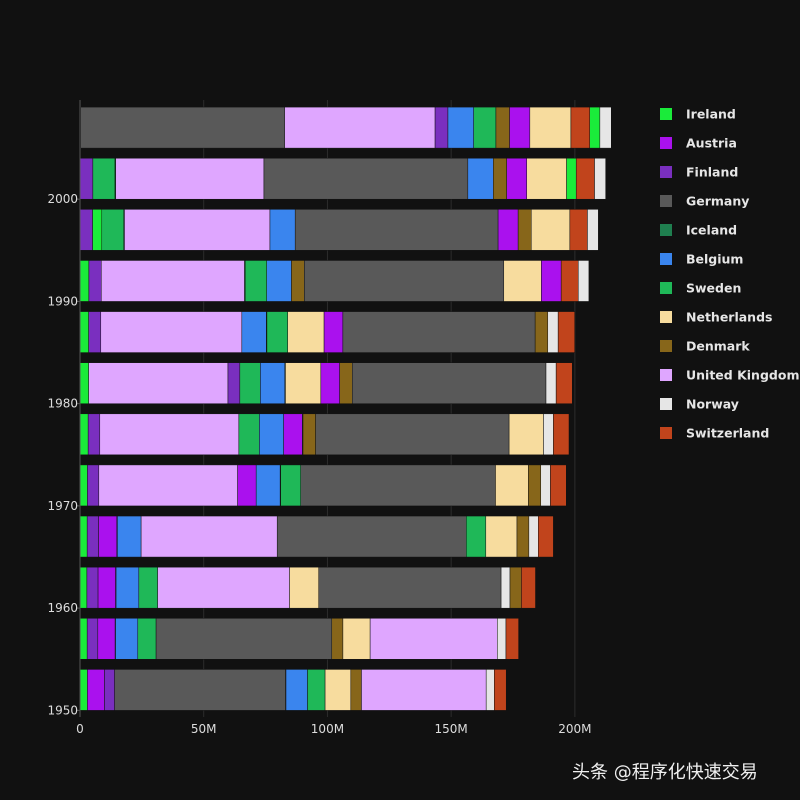 The image size is (800, 800). I want to click on legend-item-austria: Austria, so click(698, 143).